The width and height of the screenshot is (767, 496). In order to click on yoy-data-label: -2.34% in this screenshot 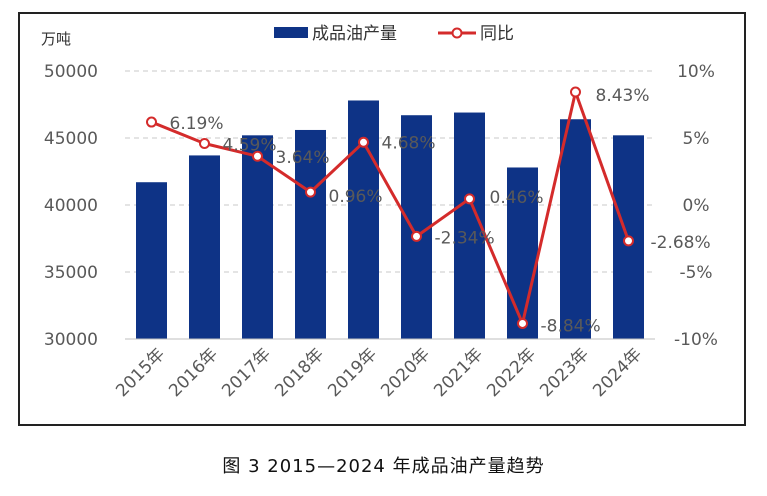, I will do `click(465, 238)`.